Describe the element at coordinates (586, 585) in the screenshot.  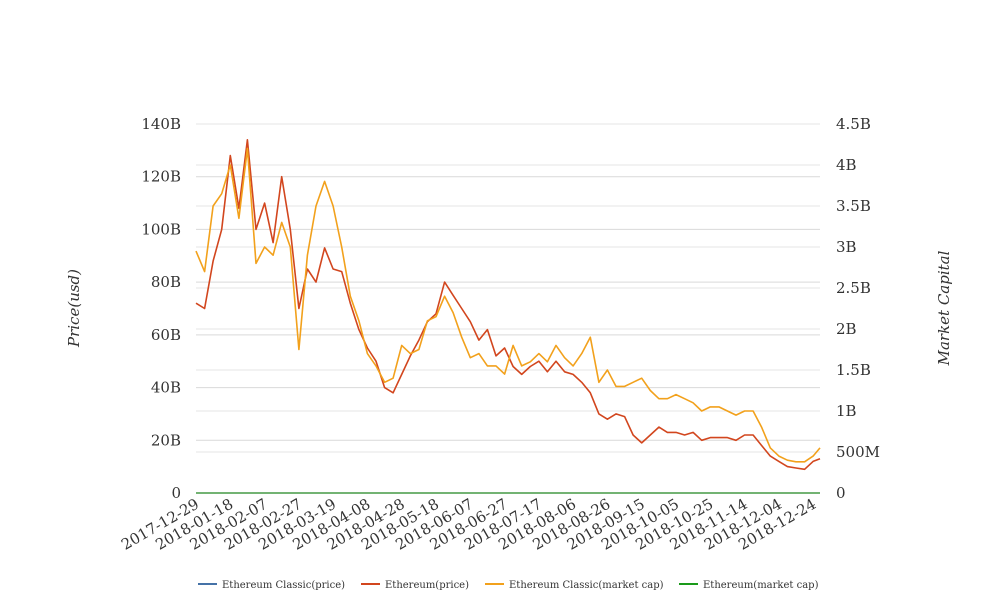
I see `legend-label: Ethereum Classic(market cap)` at that location.